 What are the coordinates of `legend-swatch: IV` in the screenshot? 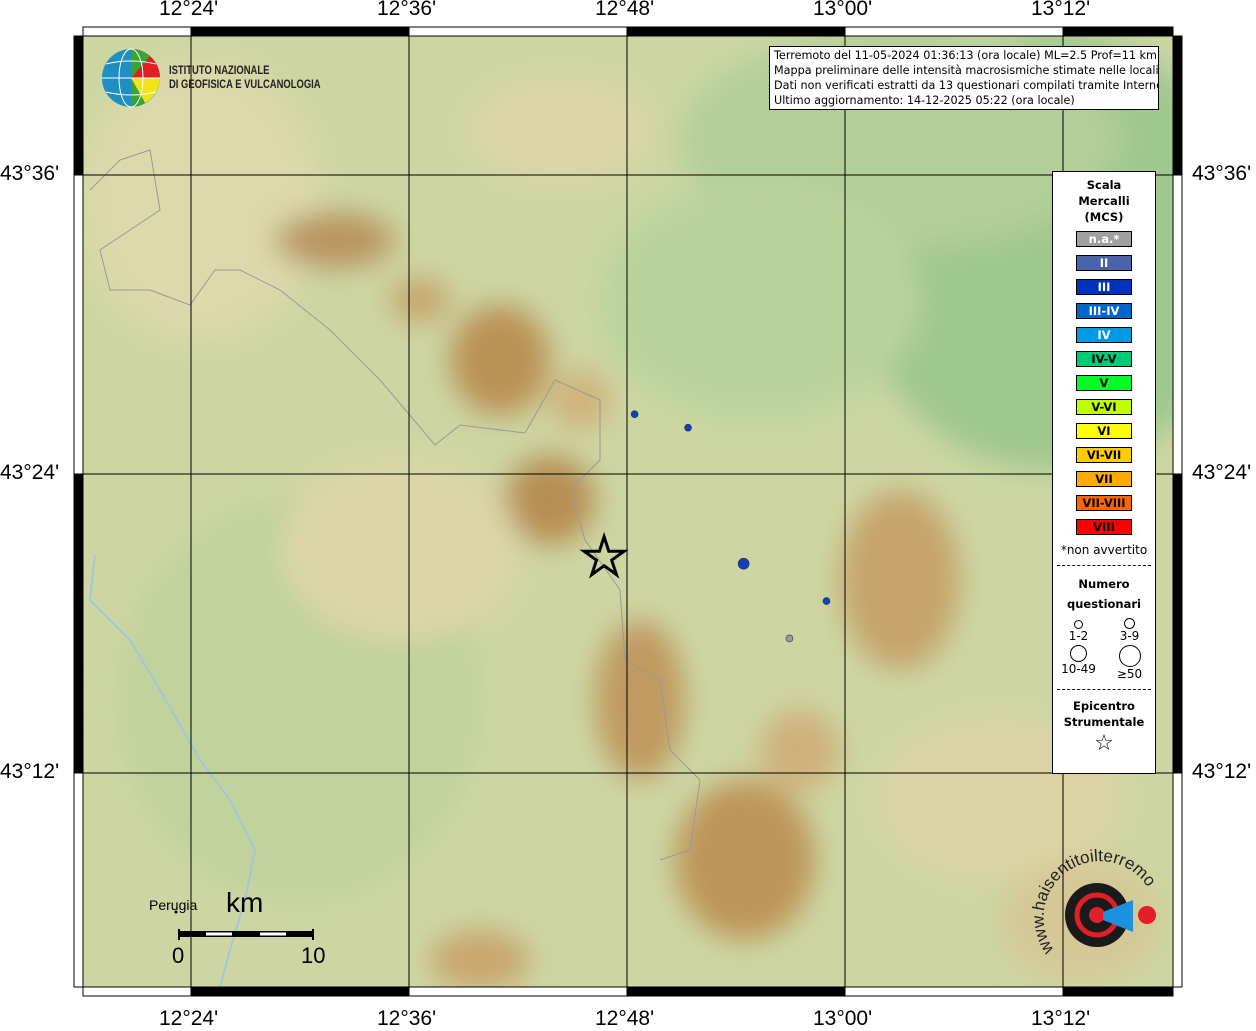 It's located at (1104, 335).